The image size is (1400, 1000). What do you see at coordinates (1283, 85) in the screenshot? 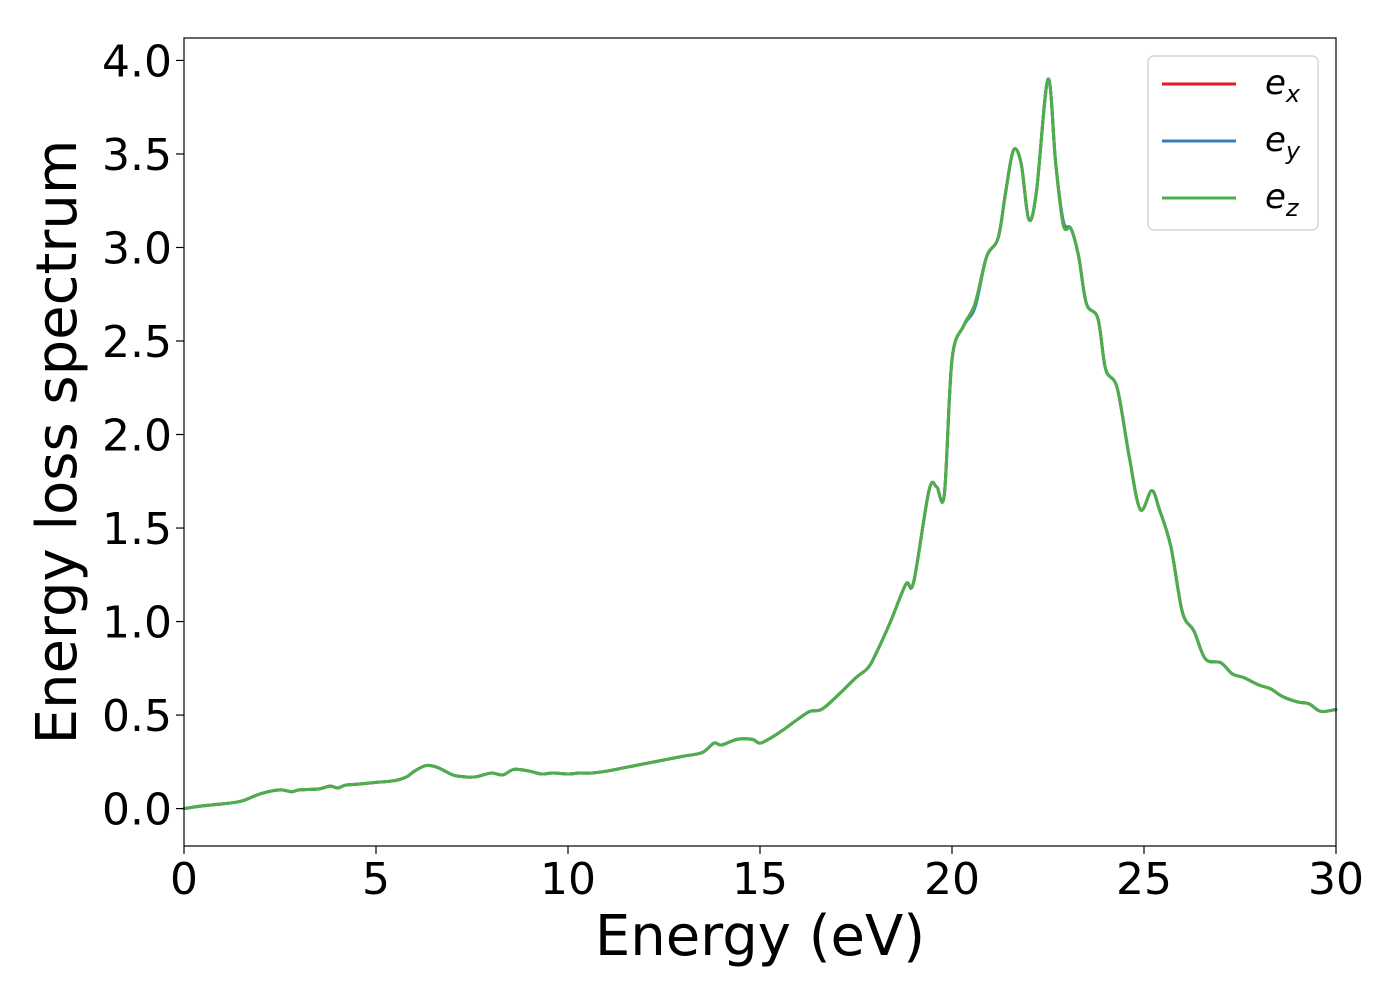
I see `legend-label-x: ex` at bounding box center [1283, 85].